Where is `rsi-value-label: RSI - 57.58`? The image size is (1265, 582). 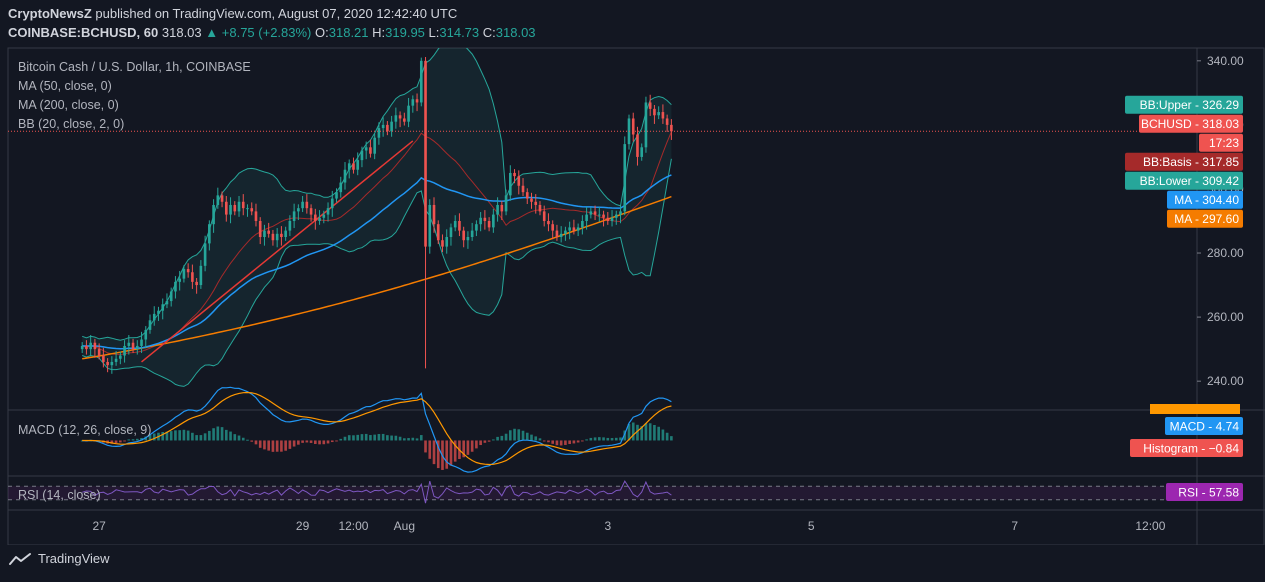
rsi-value-label: RSI - 57.58 is located at coordinates (1204, 492).